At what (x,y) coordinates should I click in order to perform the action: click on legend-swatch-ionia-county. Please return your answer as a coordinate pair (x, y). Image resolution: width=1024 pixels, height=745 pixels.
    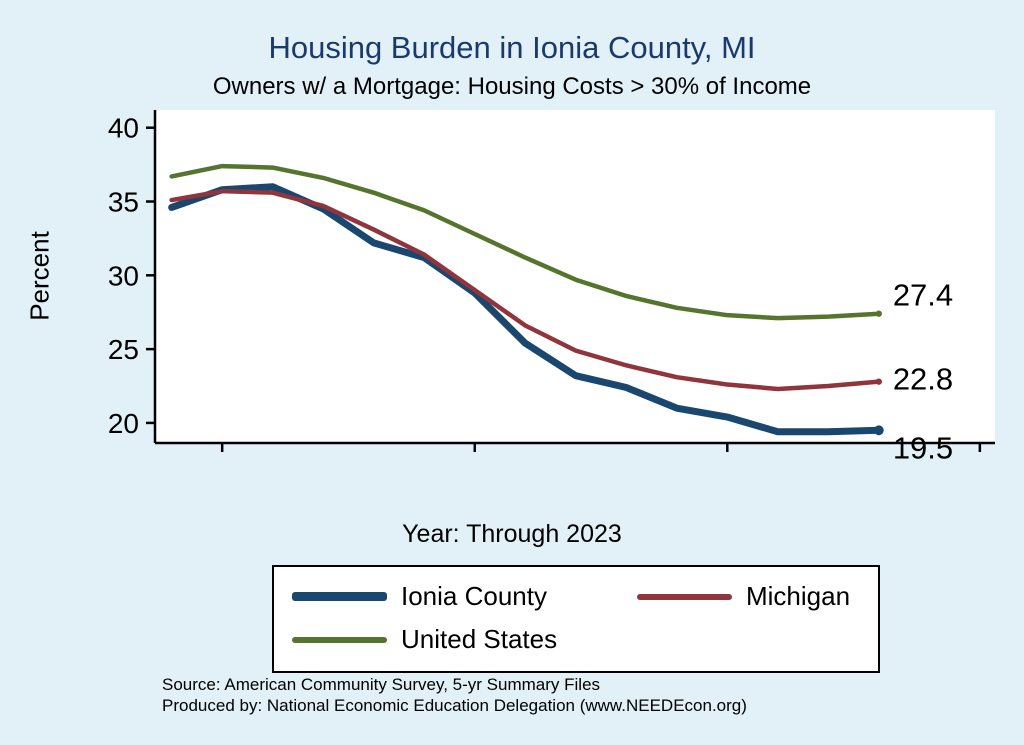
    Looking at the image, I should click on (339, 596).